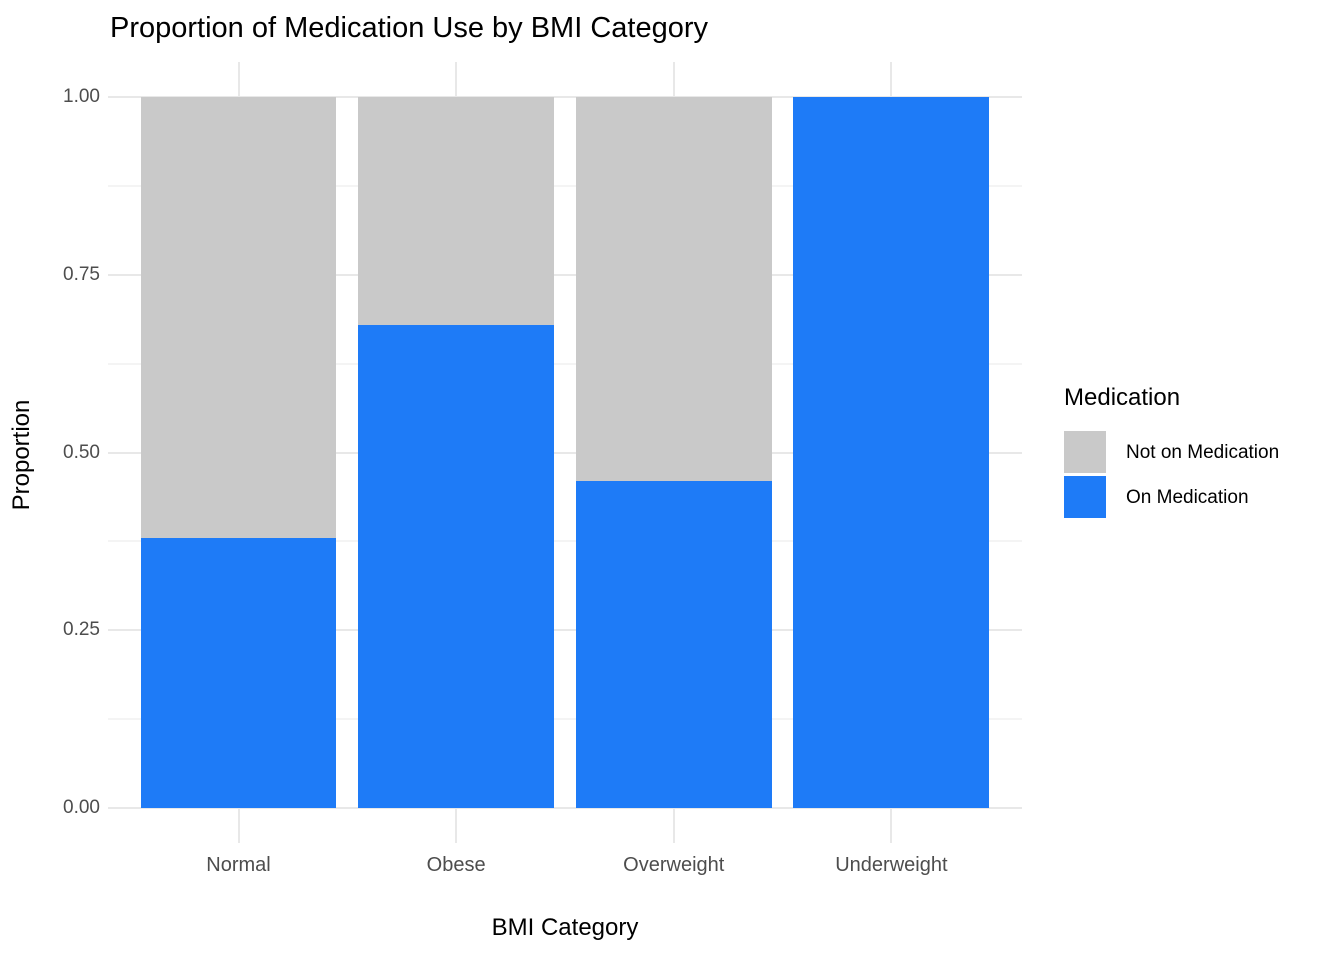 Image resolution: width=1344 pixels, height=960 pixels. Describe the element at coordinates (81, 807) in the screenshot. I see `y-axis-tick-label: 0.00` at that location.